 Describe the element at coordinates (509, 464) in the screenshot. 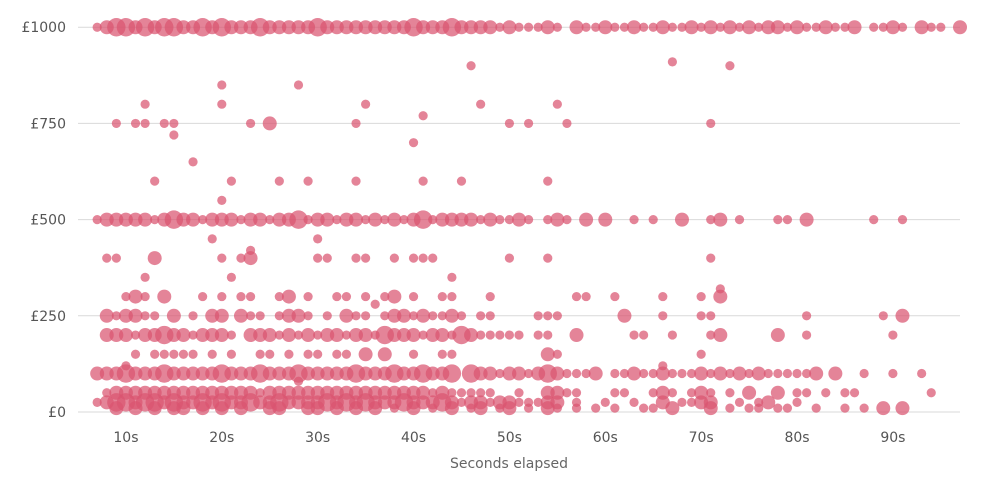

I see `x-axis-title: Seconds elapsed` at that location.